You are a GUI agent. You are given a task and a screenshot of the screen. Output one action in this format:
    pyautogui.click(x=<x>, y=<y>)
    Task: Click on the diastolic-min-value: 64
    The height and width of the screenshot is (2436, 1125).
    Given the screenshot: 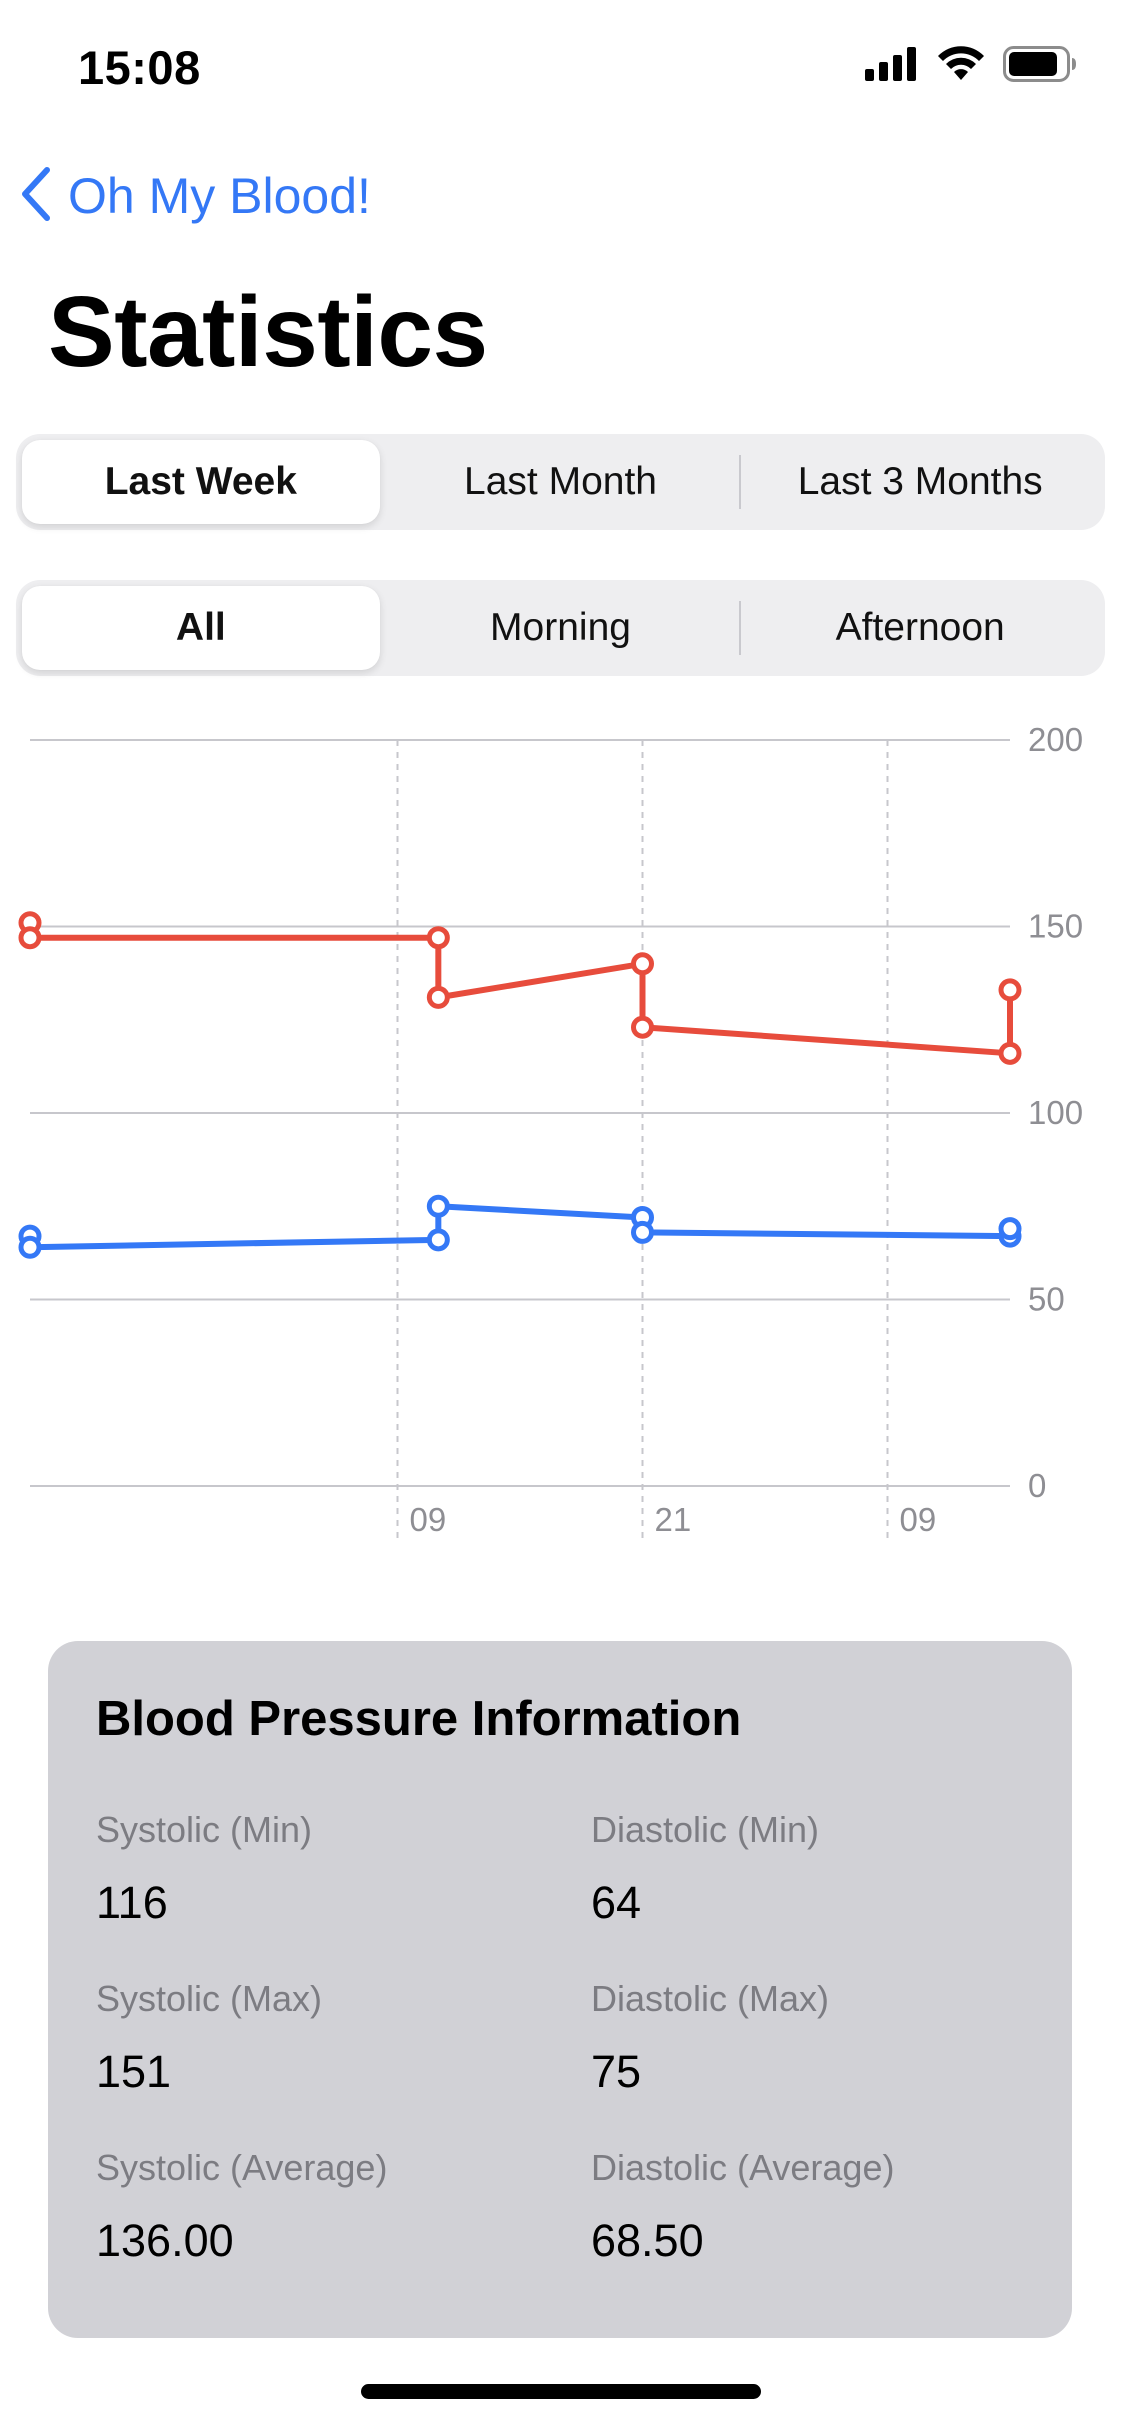 What is the action you would take?
    pyautogui.click(x=616, y=1902)
    